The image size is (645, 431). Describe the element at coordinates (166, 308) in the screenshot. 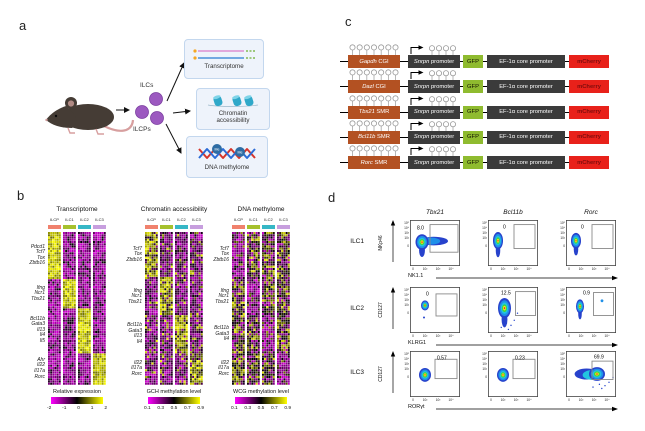

I see `heatmap-strip-ILC1` at that location.